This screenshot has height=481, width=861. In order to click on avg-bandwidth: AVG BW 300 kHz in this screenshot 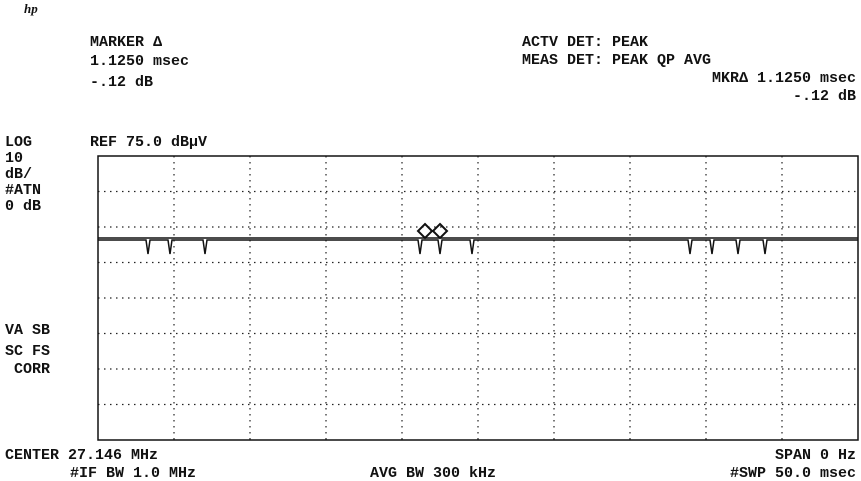, I will do `click(433, 473)`.